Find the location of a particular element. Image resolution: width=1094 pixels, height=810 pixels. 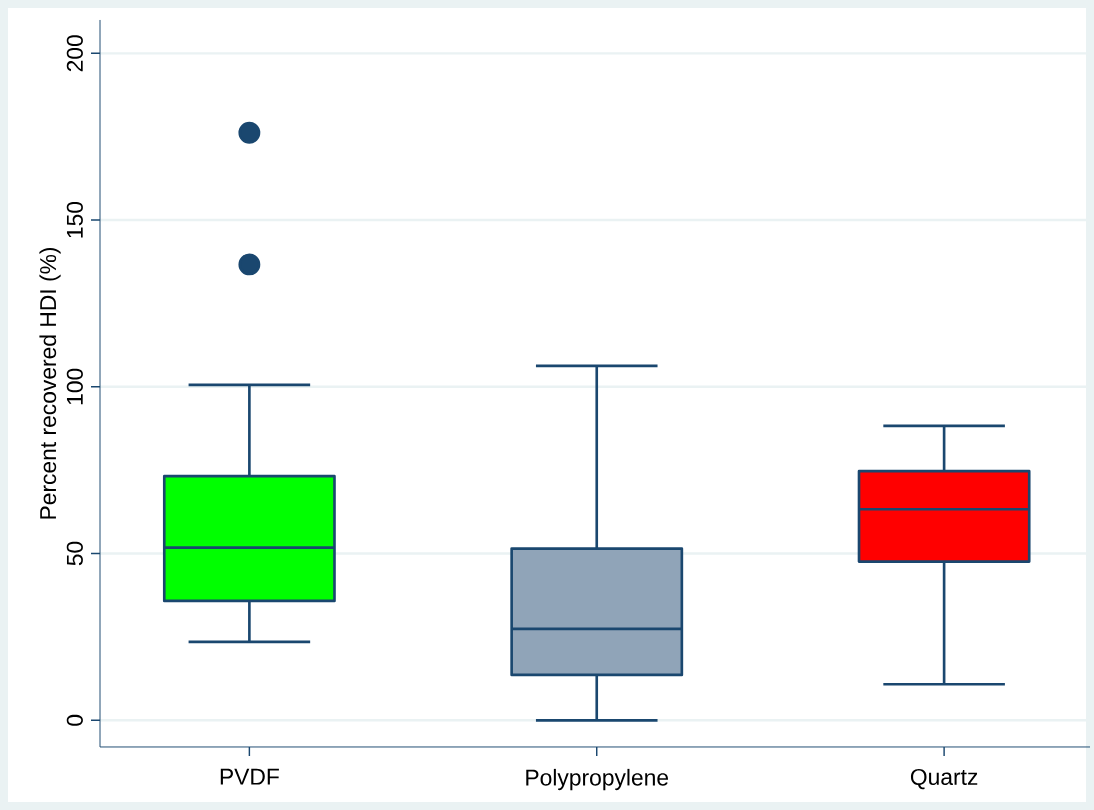

x-tick-label: Polypropylene is located at coordinates (597, 779).